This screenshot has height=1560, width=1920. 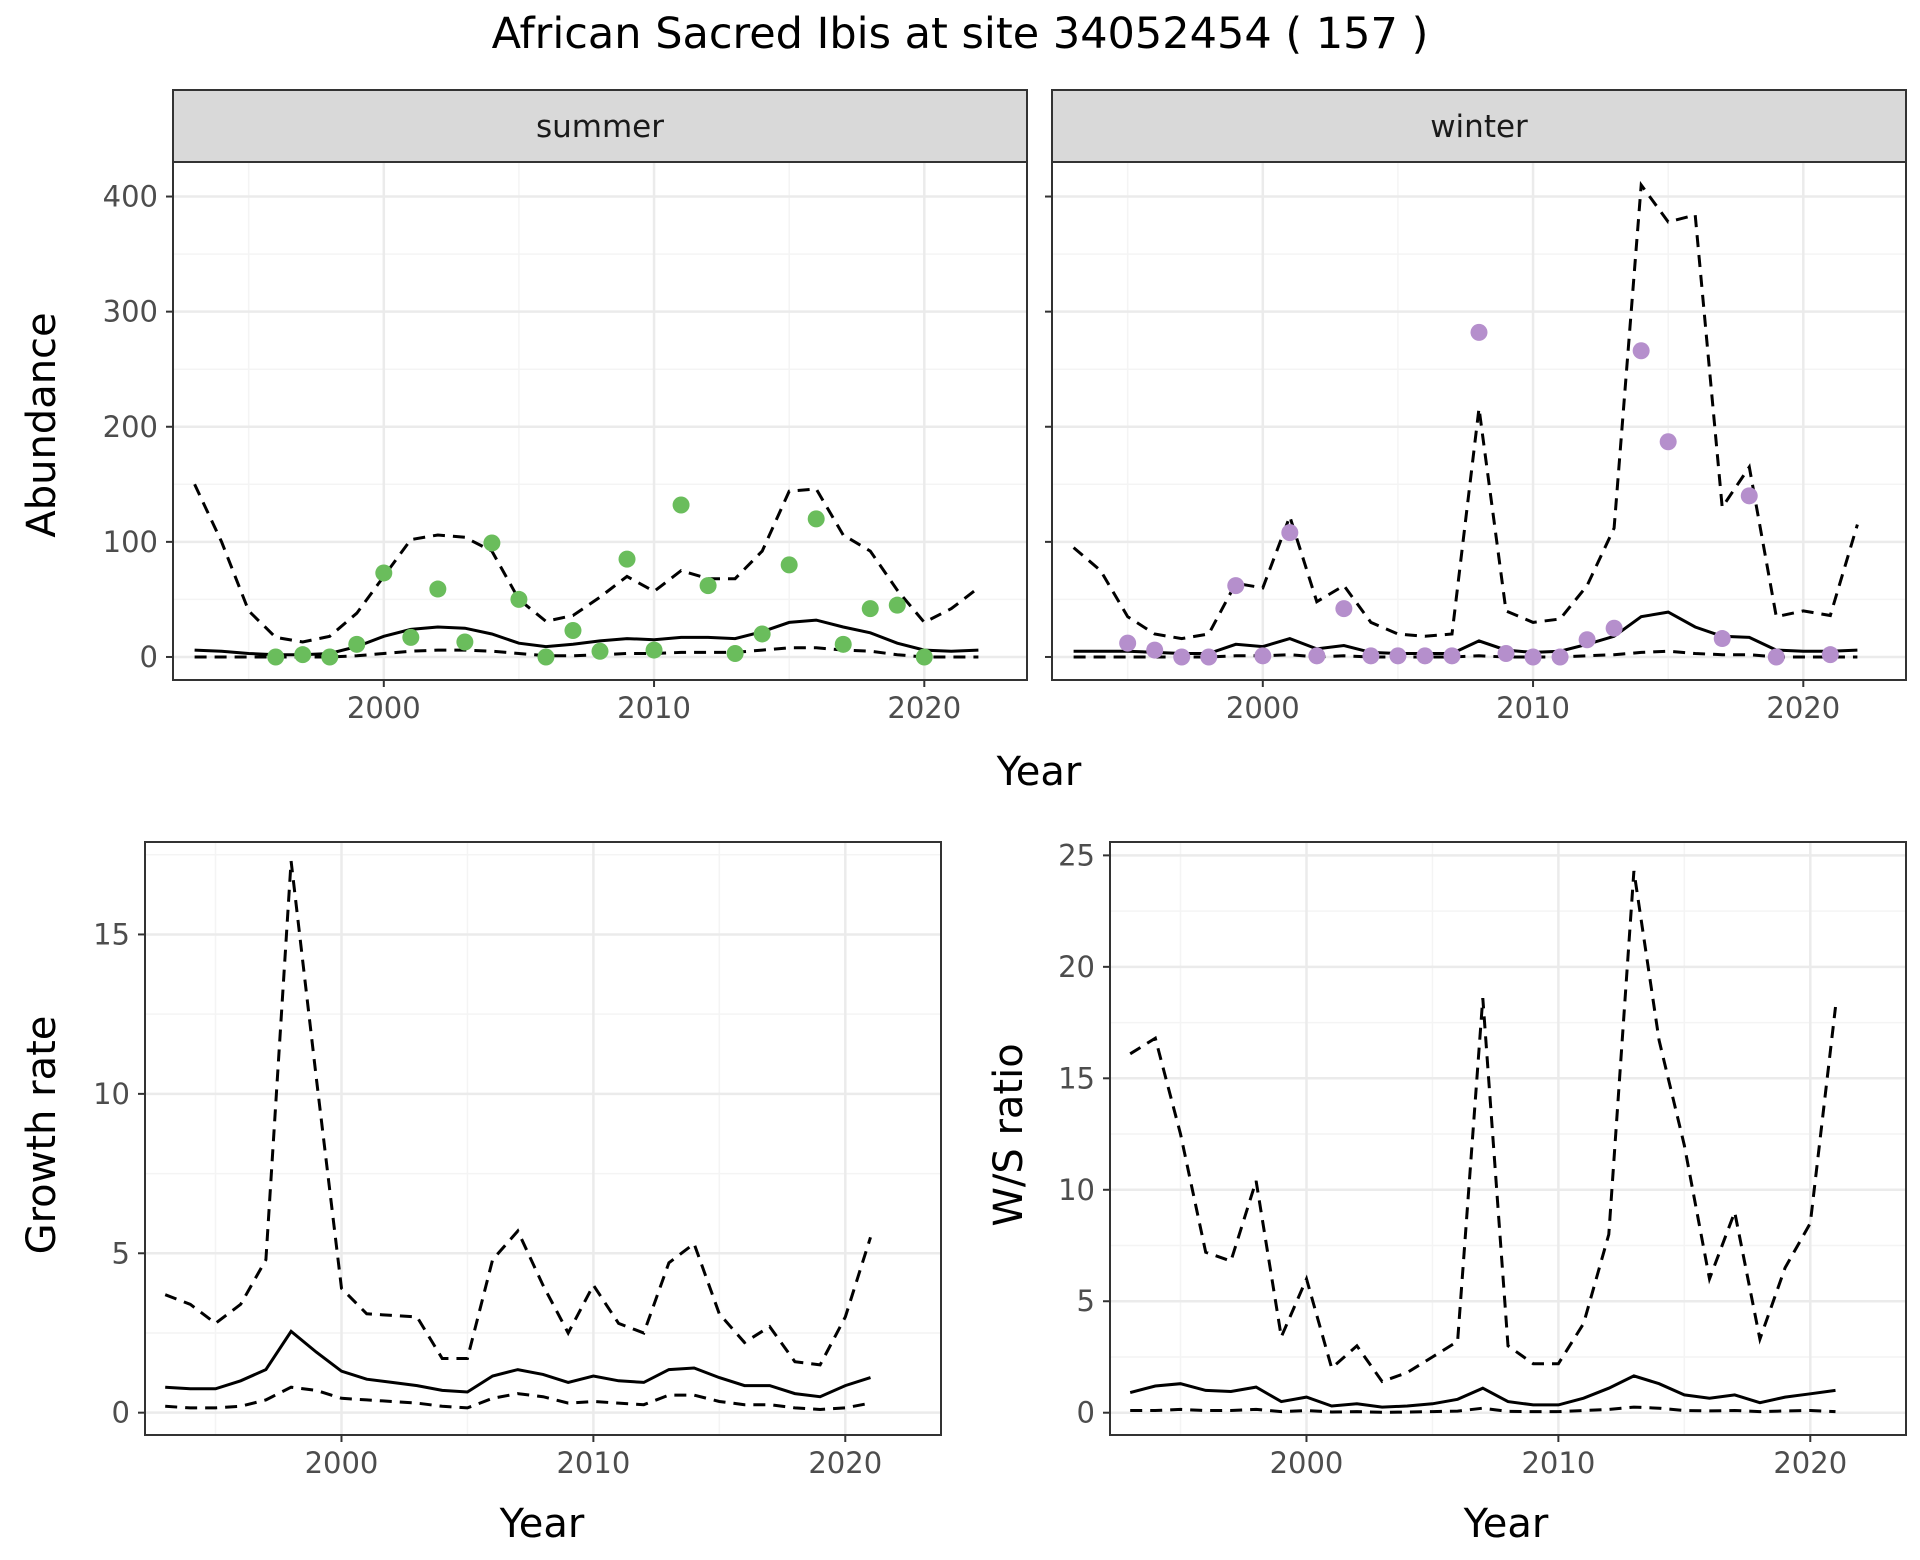 I want to click on y-tick-label: 300, so click(x=130, y=312).